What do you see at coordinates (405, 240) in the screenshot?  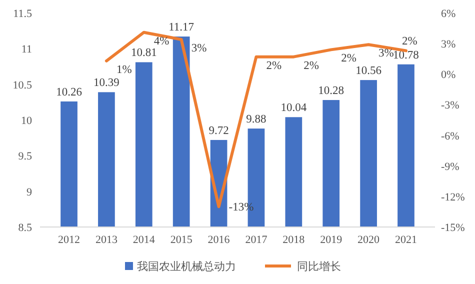 I see `x-tick-label: 2021` at bounding box center [405, 240].